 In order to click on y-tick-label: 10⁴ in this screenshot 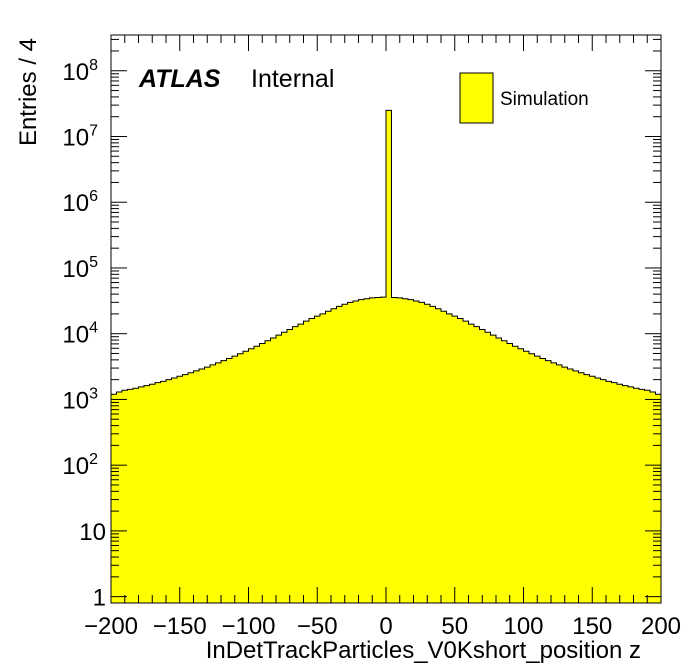, I will do `click(80, 334)`.